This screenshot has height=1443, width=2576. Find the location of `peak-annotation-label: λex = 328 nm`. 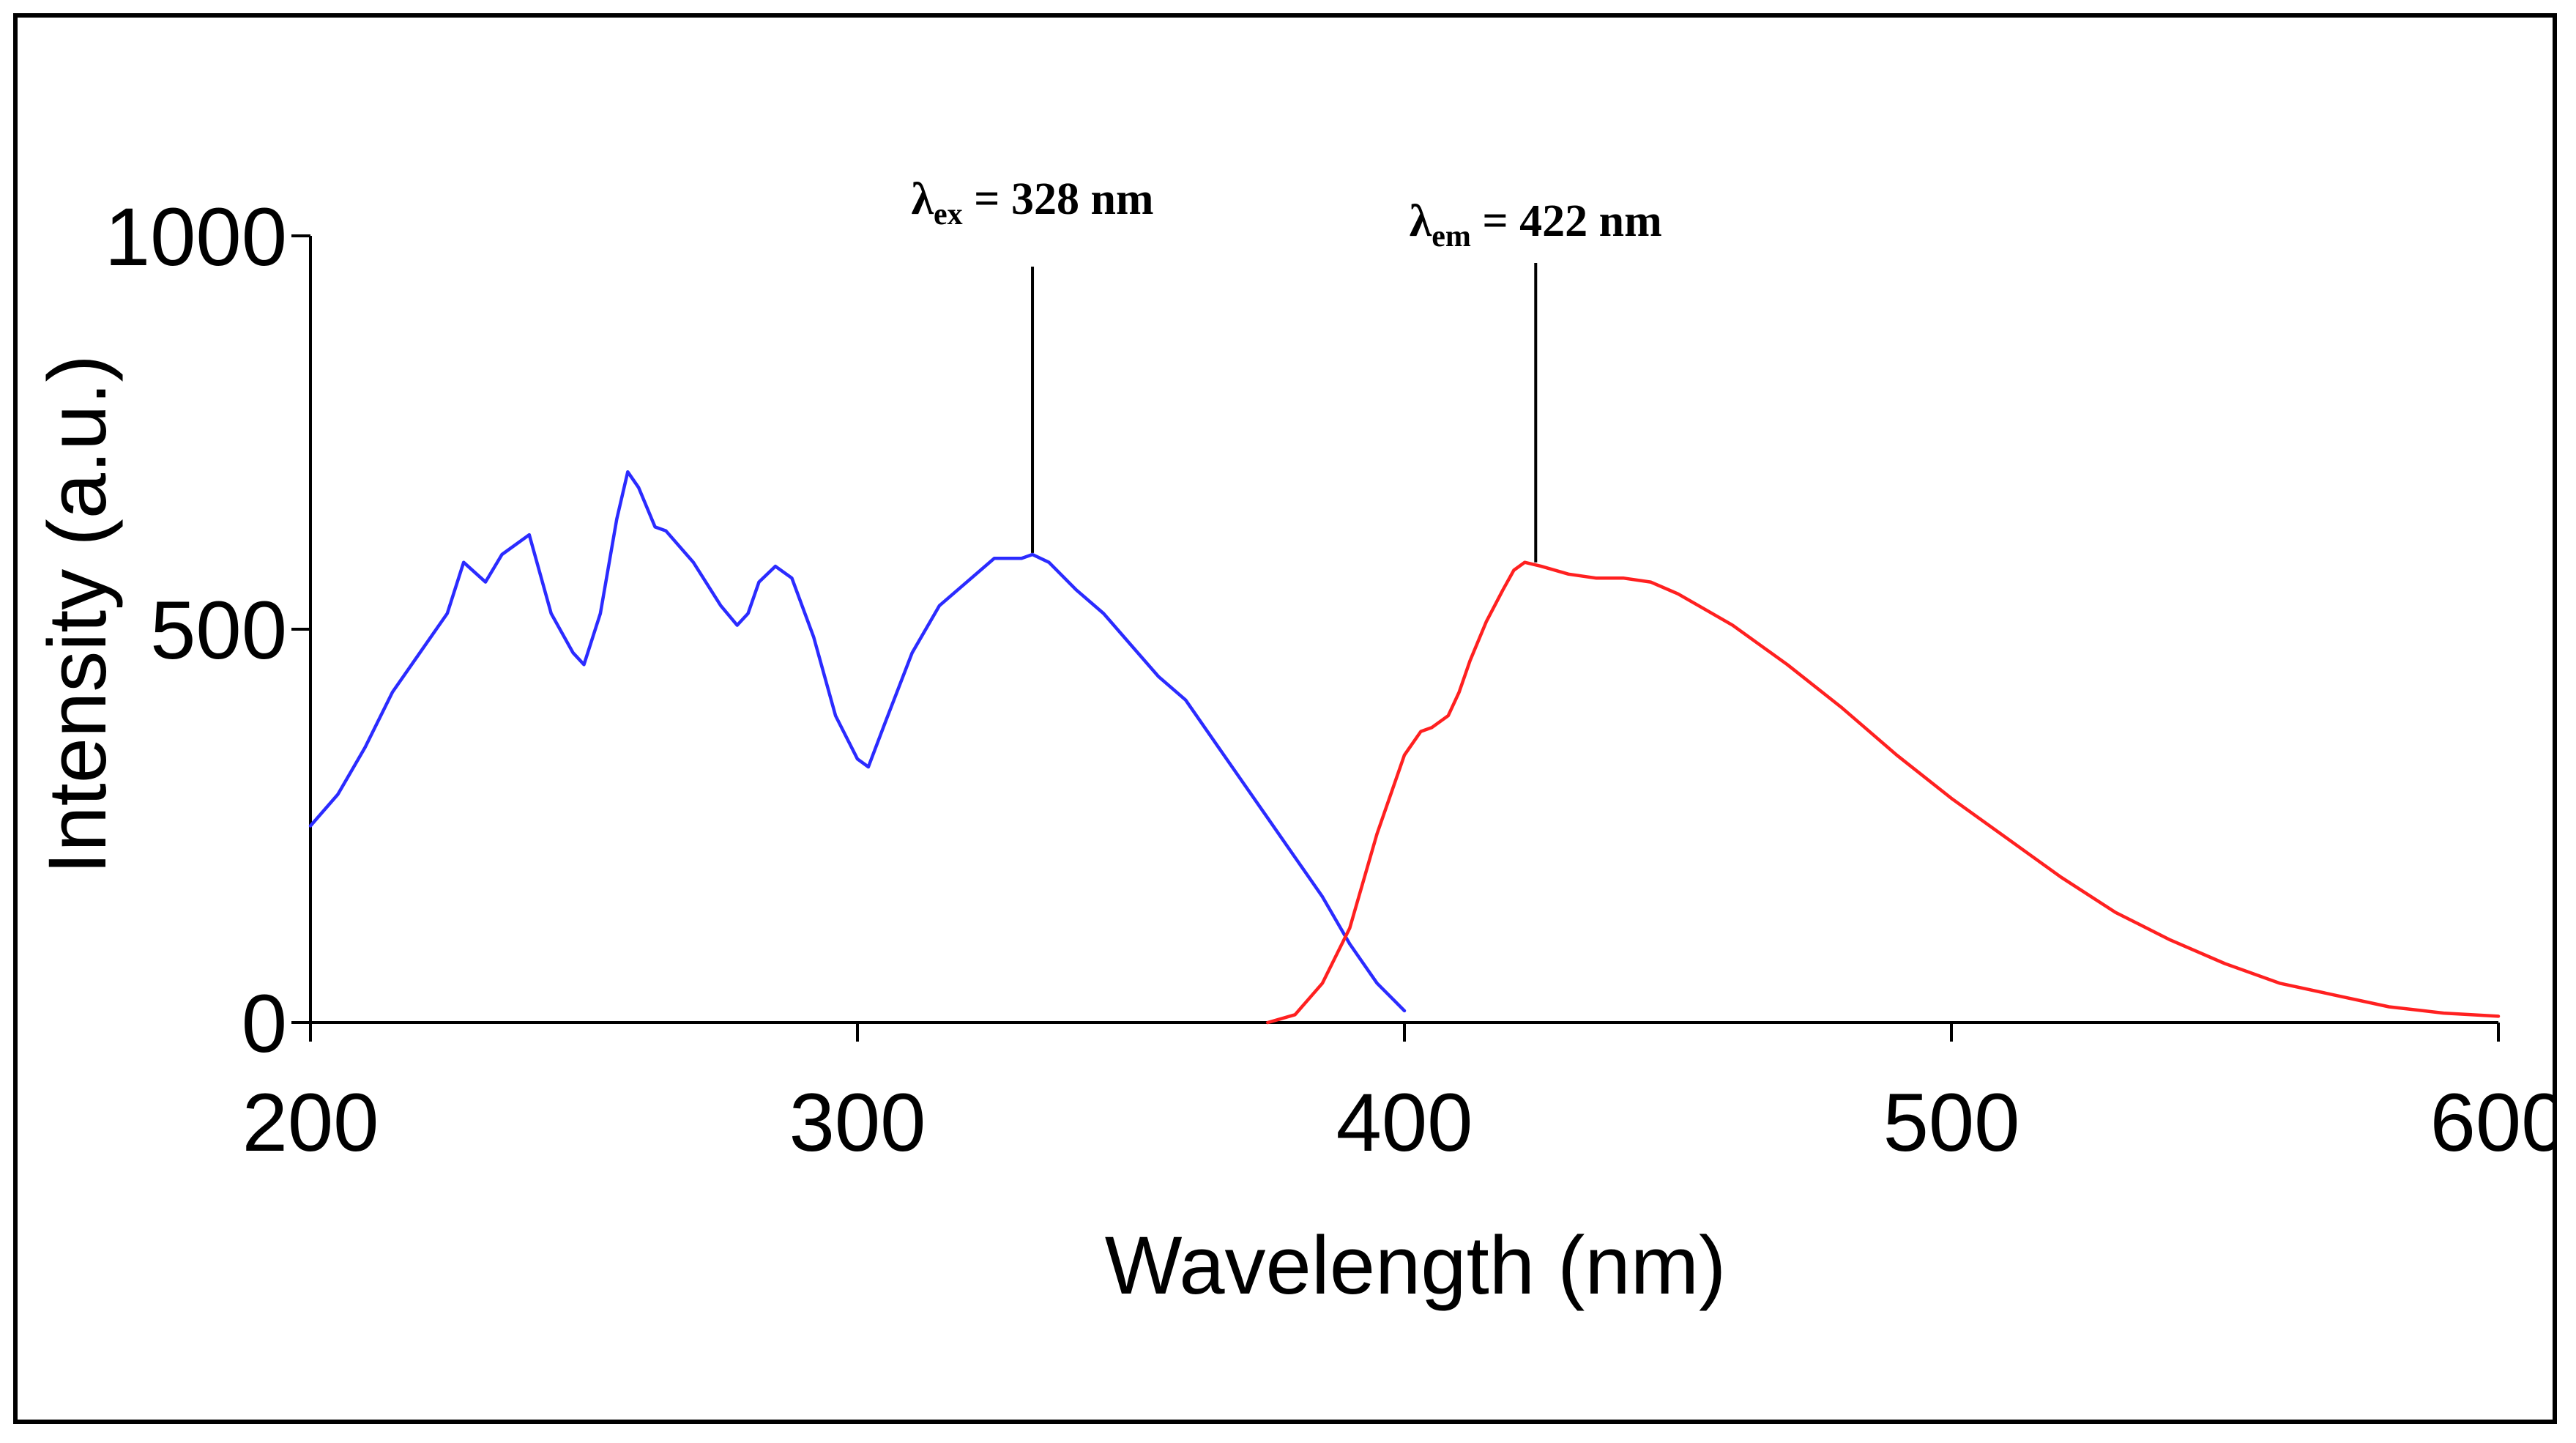

peak-annotation-label: λex = 328 nm is located at coordinates (1032, 202).